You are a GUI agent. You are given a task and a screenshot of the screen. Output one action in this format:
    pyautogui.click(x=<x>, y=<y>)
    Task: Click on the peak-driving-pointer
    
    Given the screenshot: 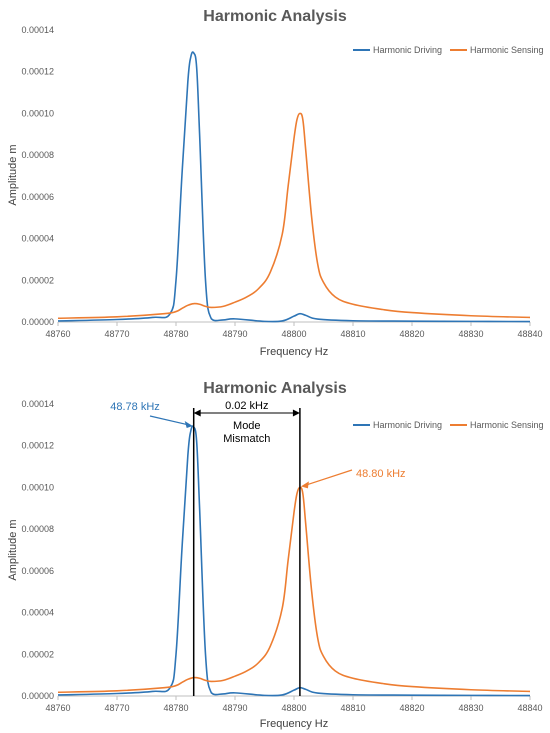 What is the action you would take?
    pyautogui.click(x=169, y=420)
    